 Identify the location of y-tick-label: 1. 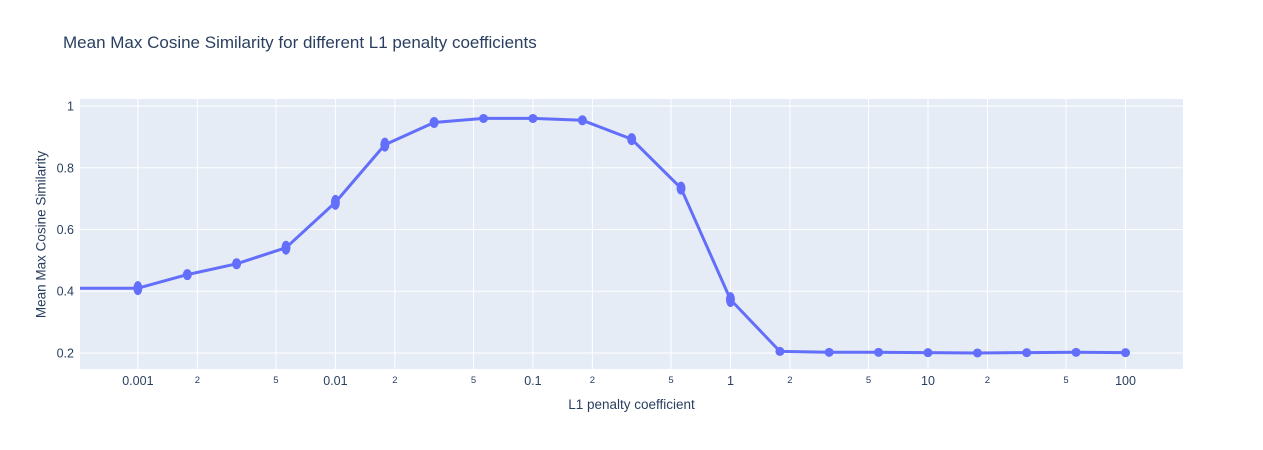
(70, 107).